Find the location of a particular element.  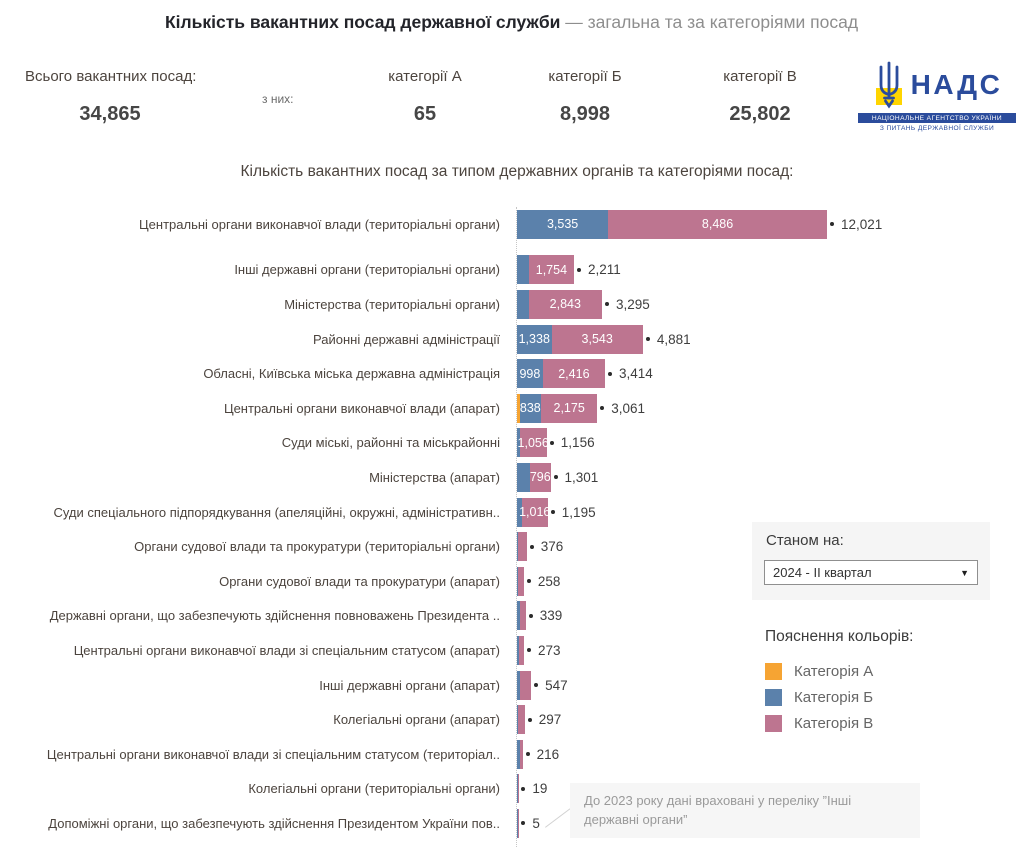

trident-icon is located at coordinates (888, 85).